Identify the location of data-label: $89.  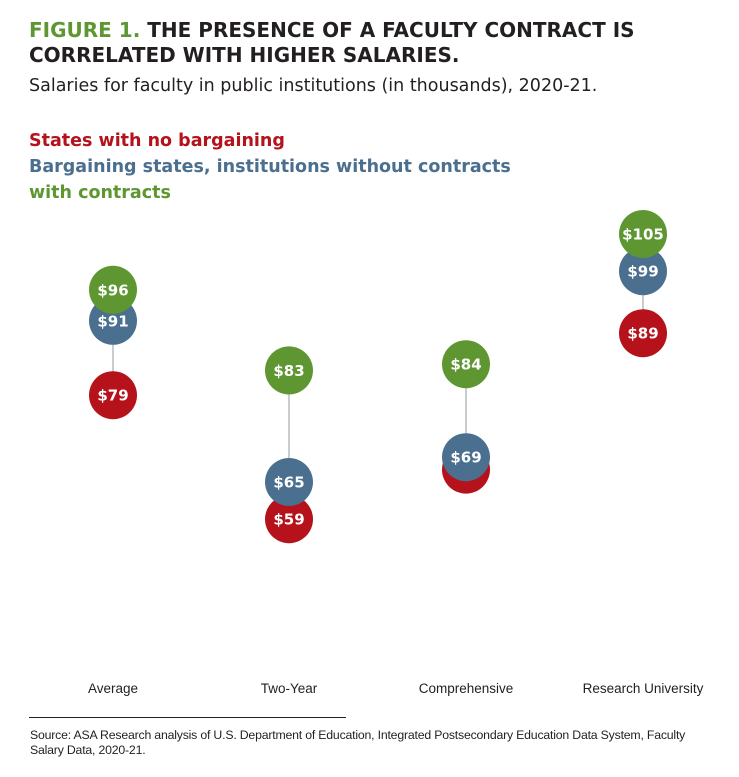
(642, 334).